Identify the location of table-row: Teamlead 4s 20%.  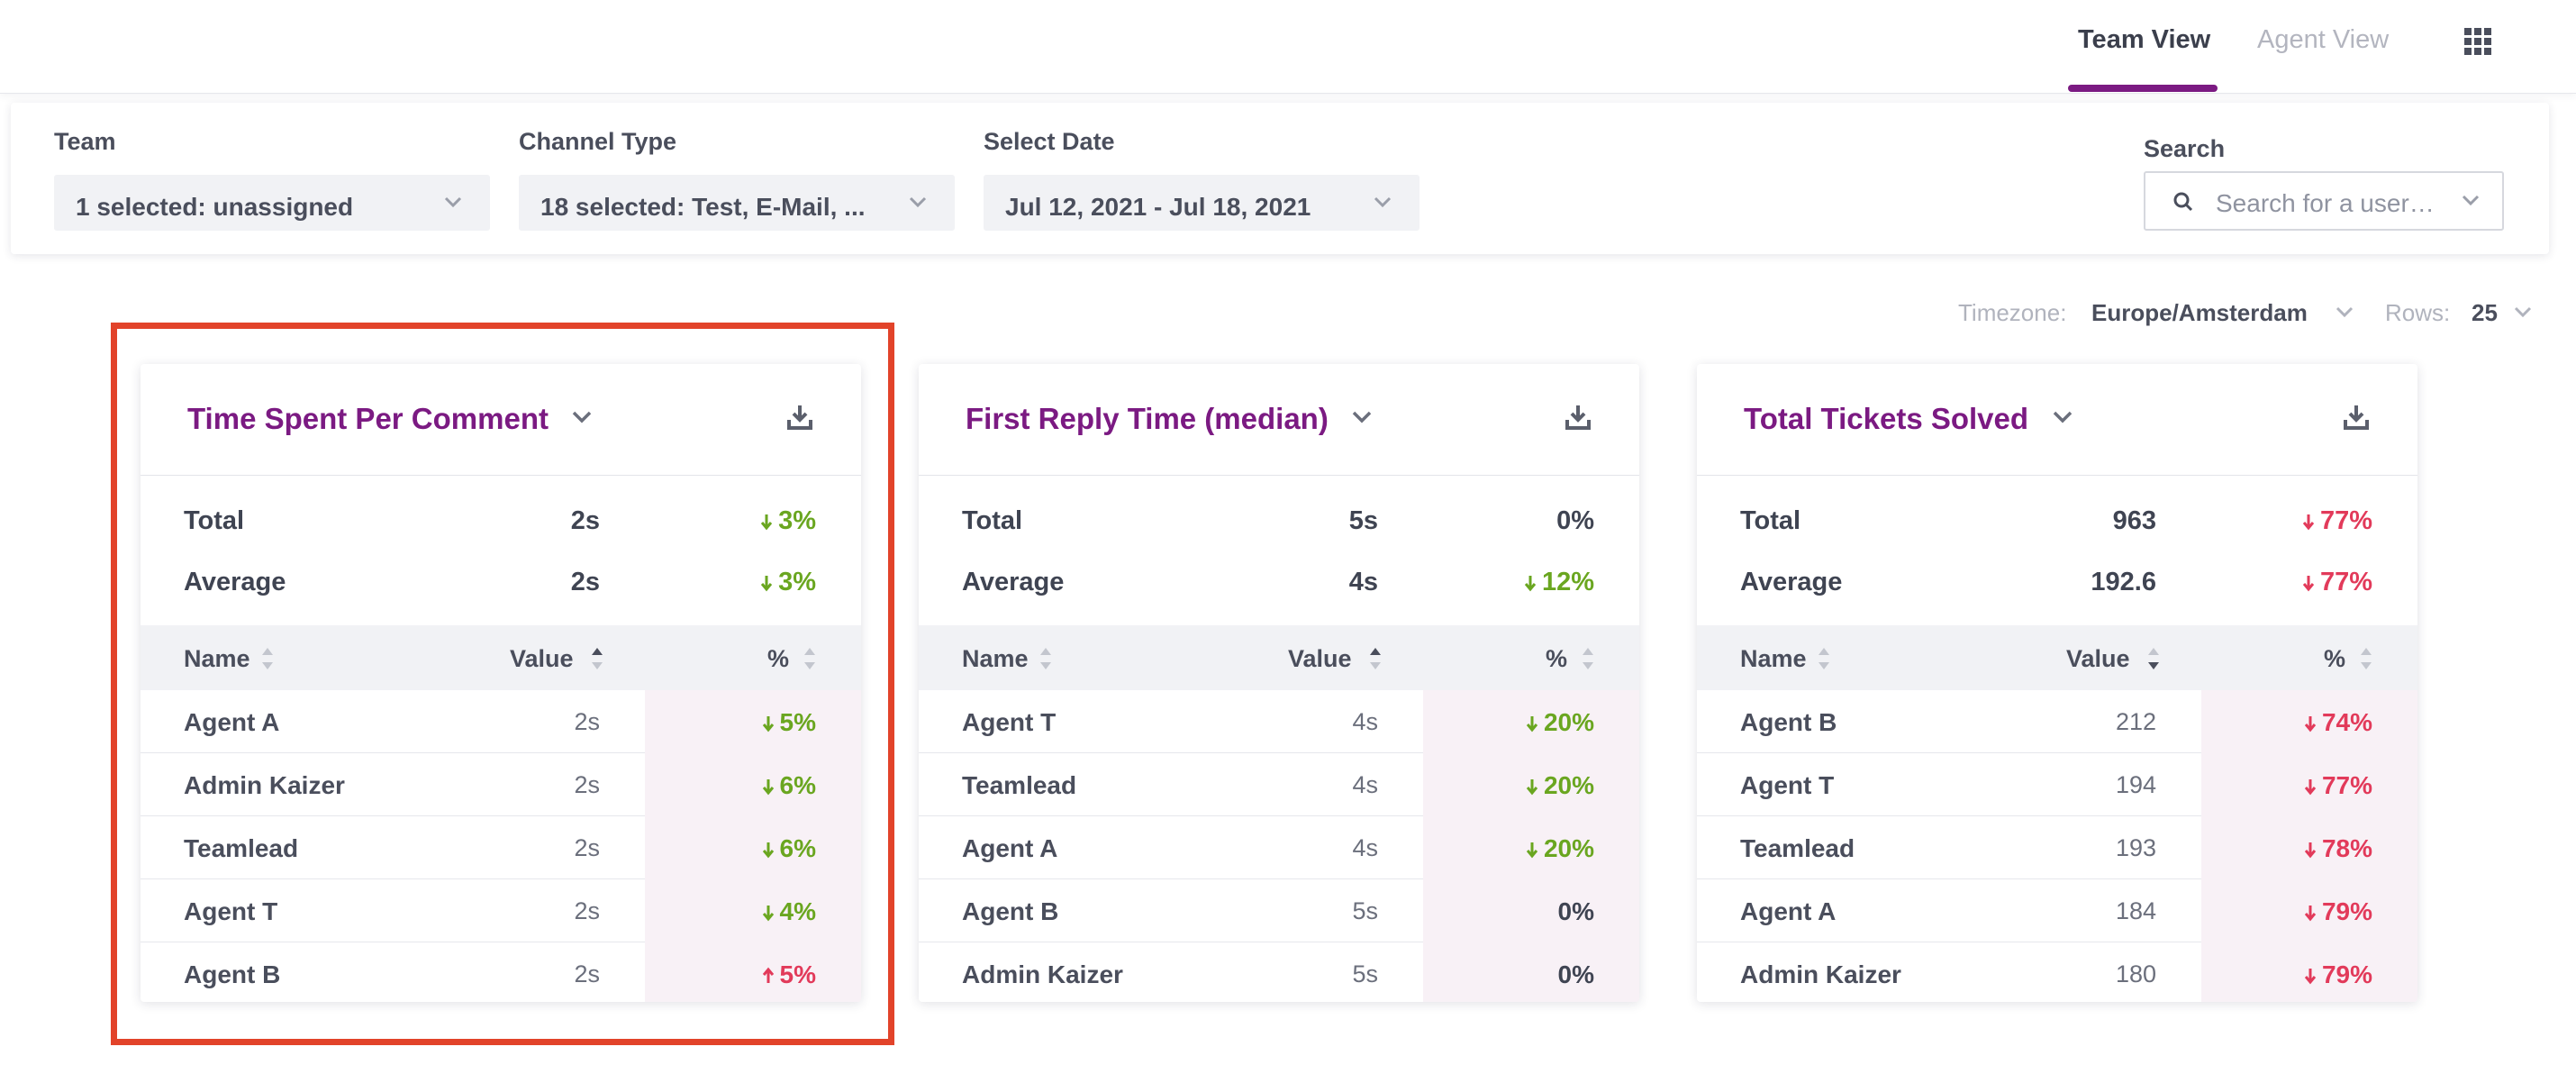
(1279, 785).